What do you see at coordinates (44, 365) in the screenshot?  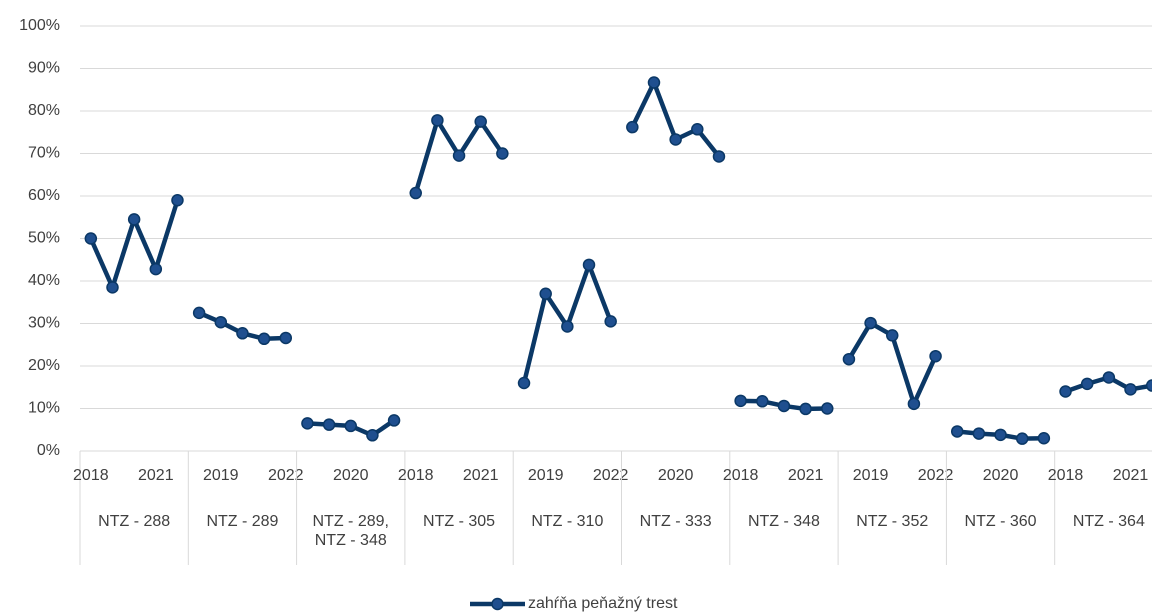 I see `y-tick-label: 20%` at bounding box center [44, 365].